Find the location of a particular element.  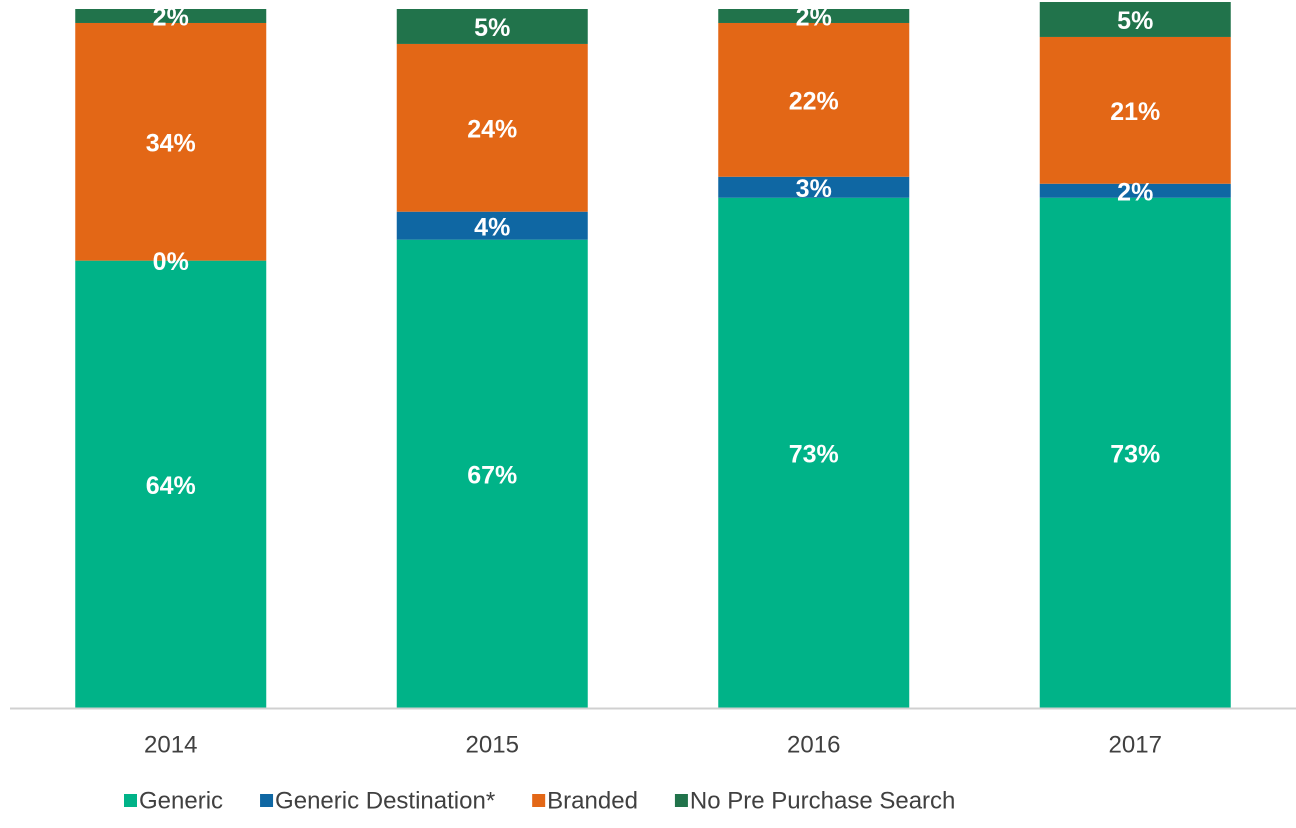

data-label: 67% is located at coordinates (492, 475).